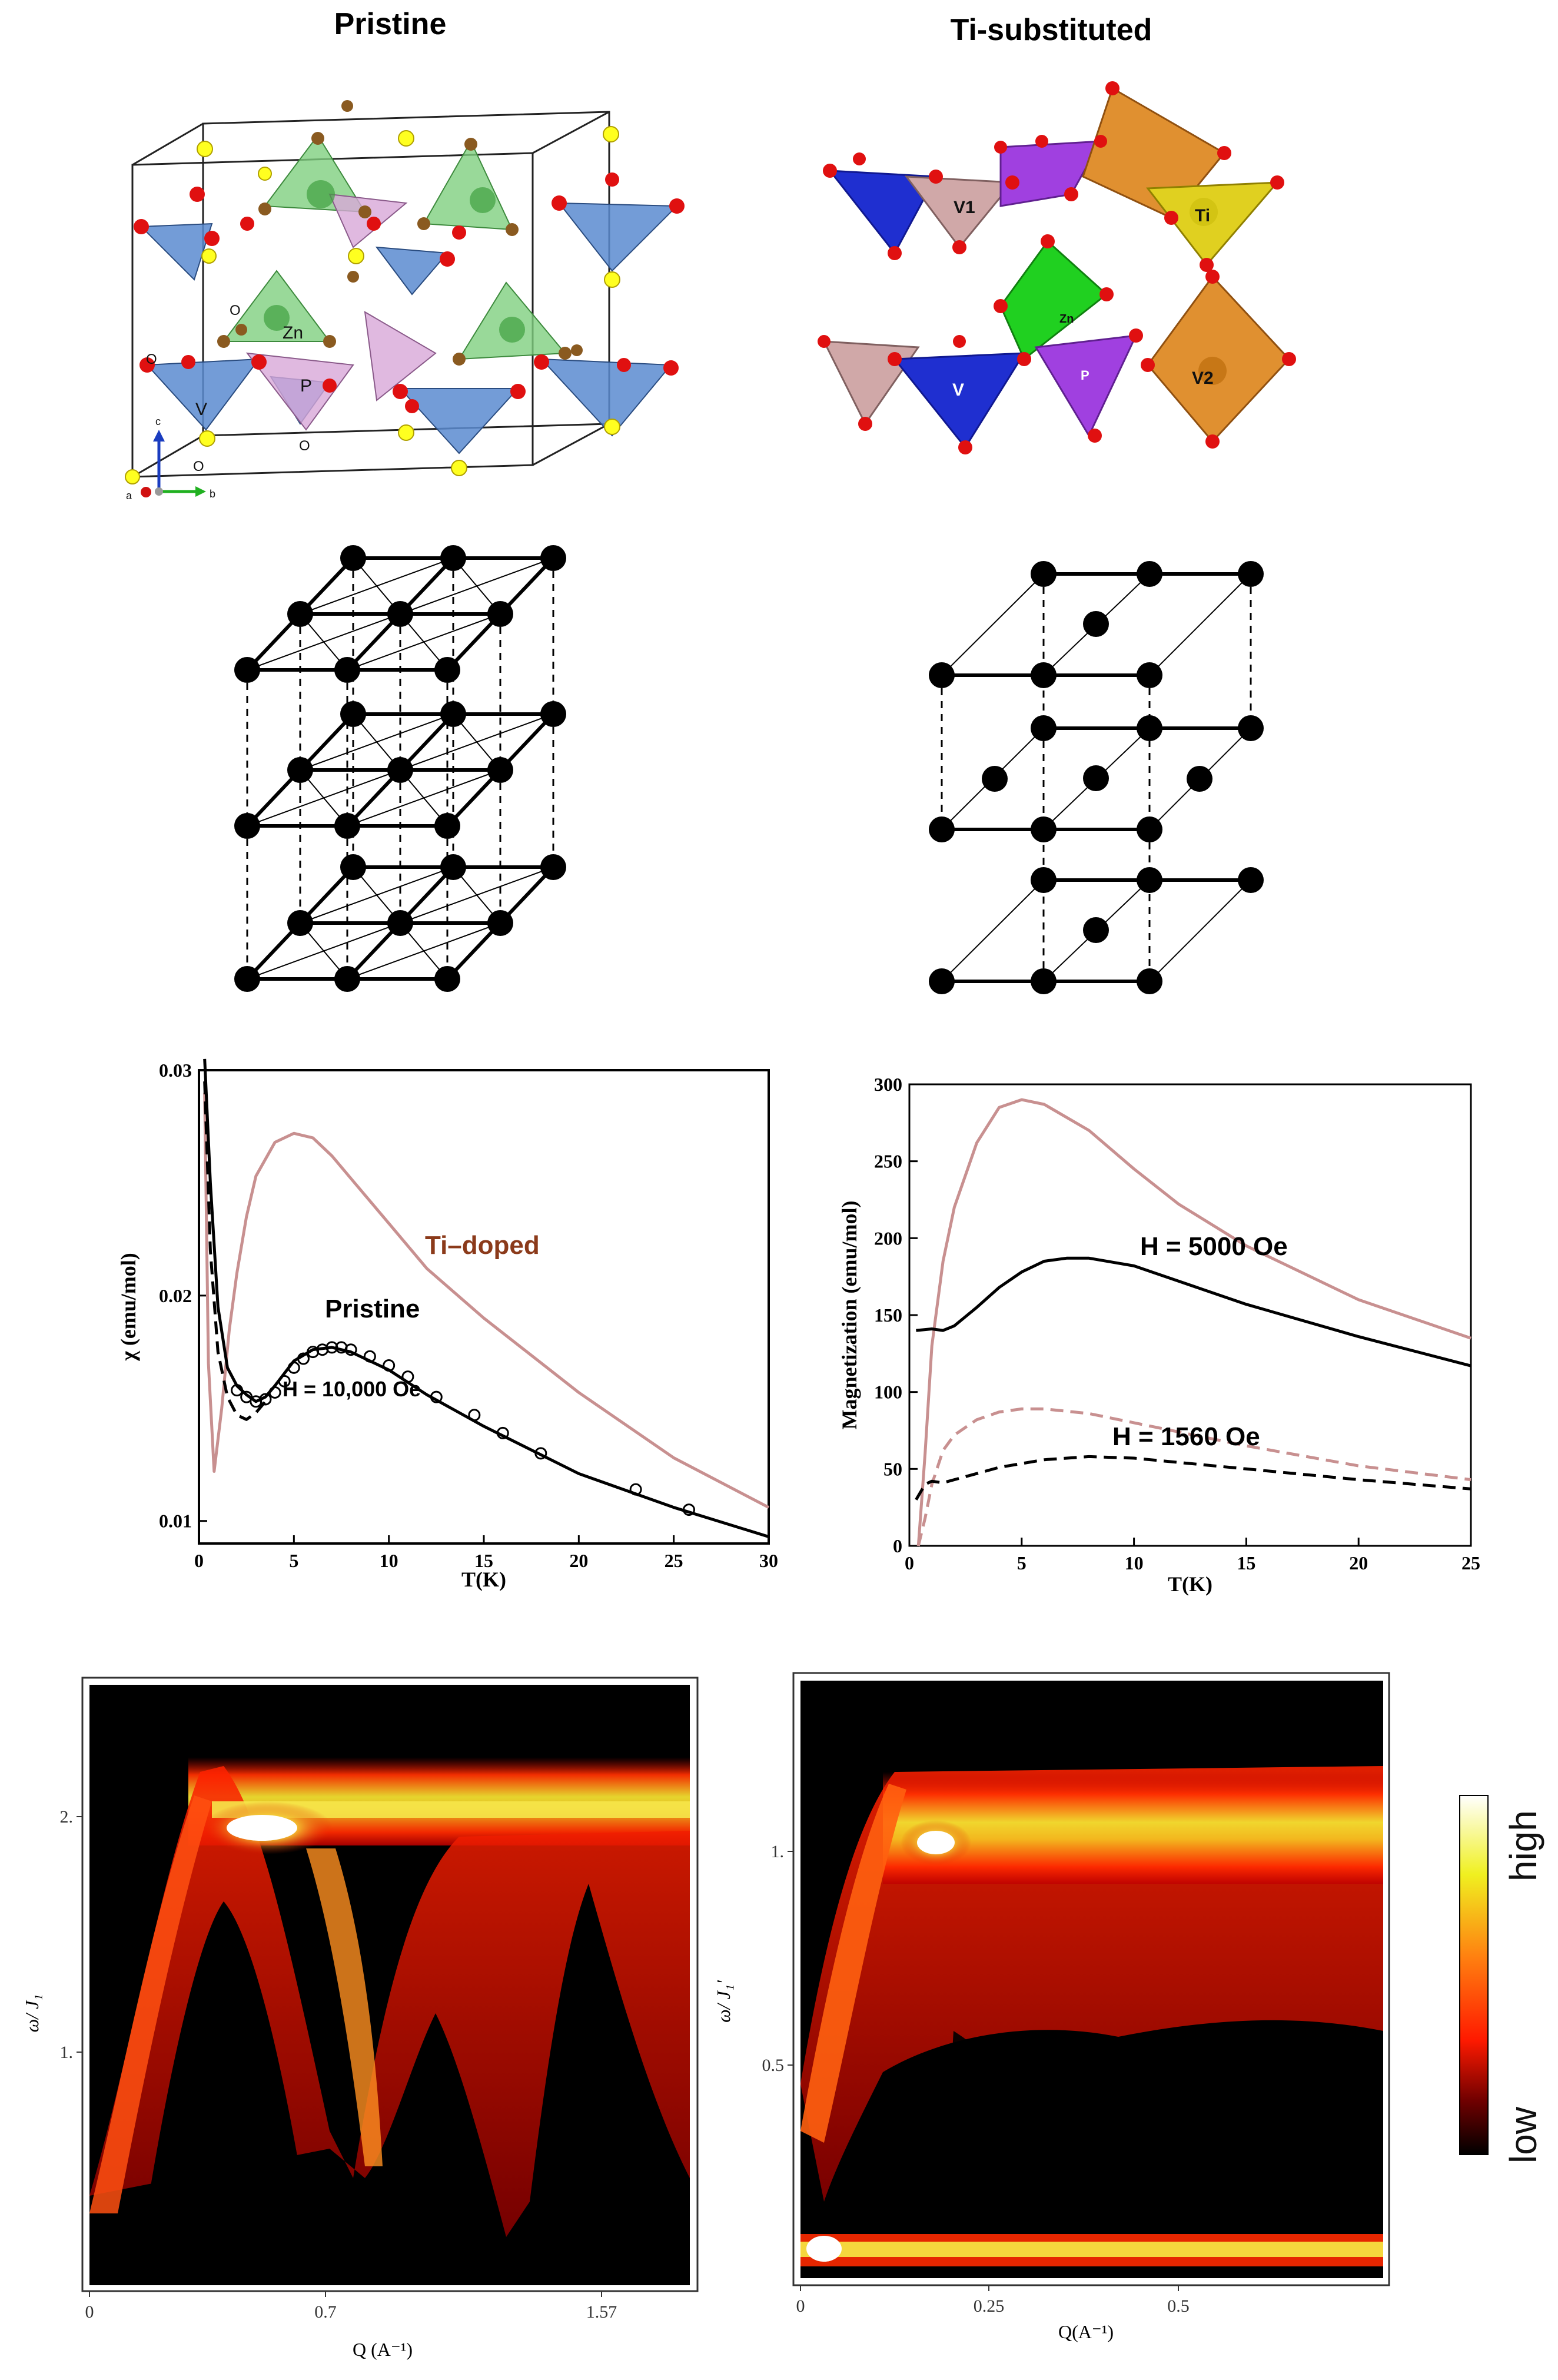 The image size is (1558, 2380). Describe the element at coordinates (235, 1251) in the screenshot. I see `series-line-h-10-000-oe` at that location.